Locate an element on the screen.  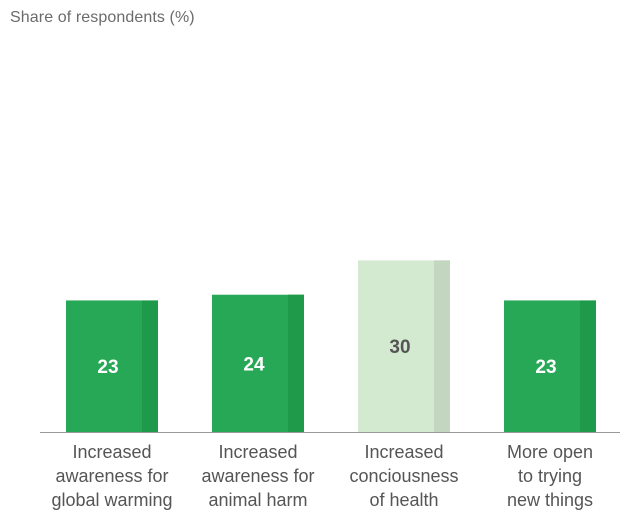
category-label-1: Increased awareness for global warming is located at coordinates (112, 476).